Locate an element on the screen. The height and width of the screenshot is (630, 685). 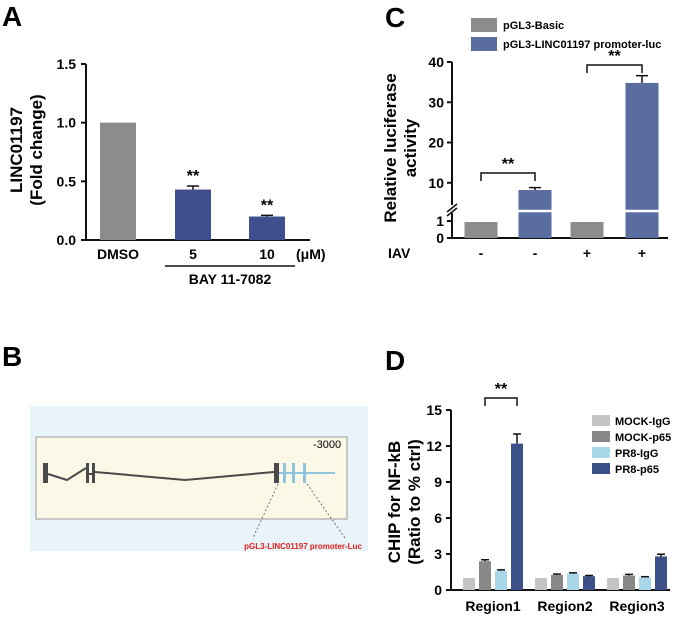
a-group-label: BAY 11-7082 is located at coordinates (230, 279).